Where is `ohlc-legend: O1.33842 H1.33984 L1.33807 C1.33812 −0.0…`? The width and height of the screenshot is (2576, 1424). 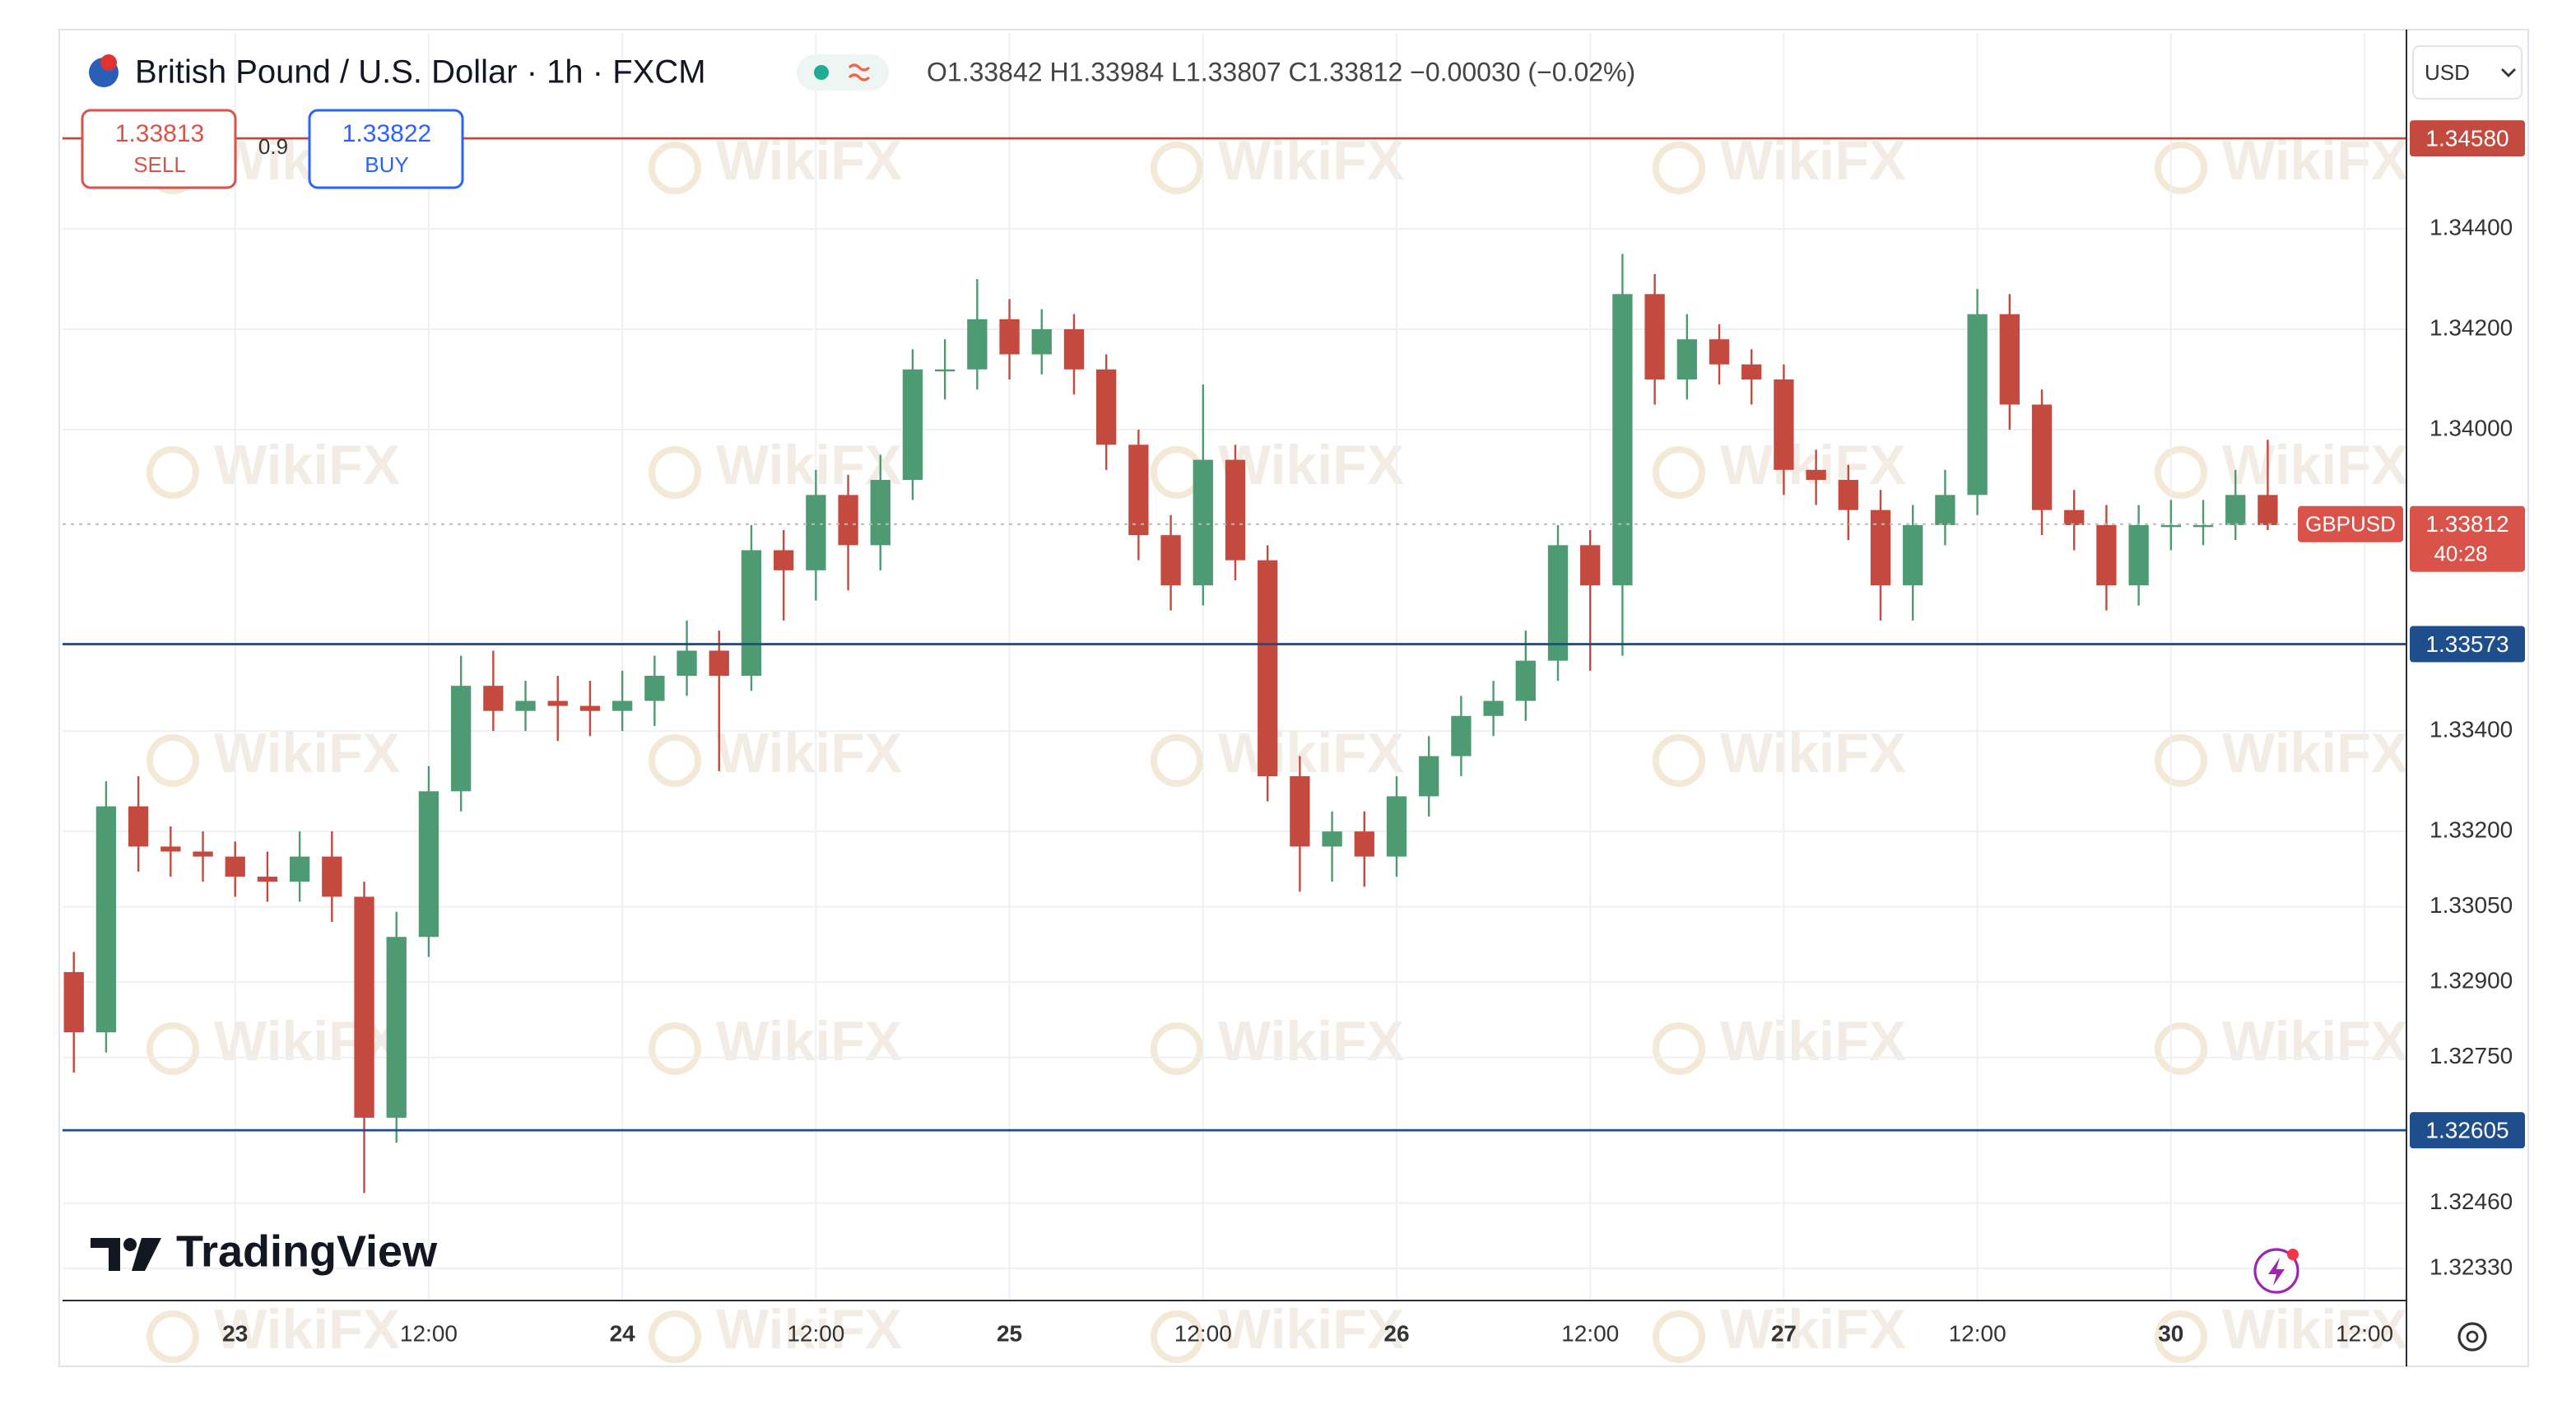 ohlc-legend: O1.33842 H1.33984 L1.33807 C1.33812 −0.0… is located at coordinates (1281, 71).